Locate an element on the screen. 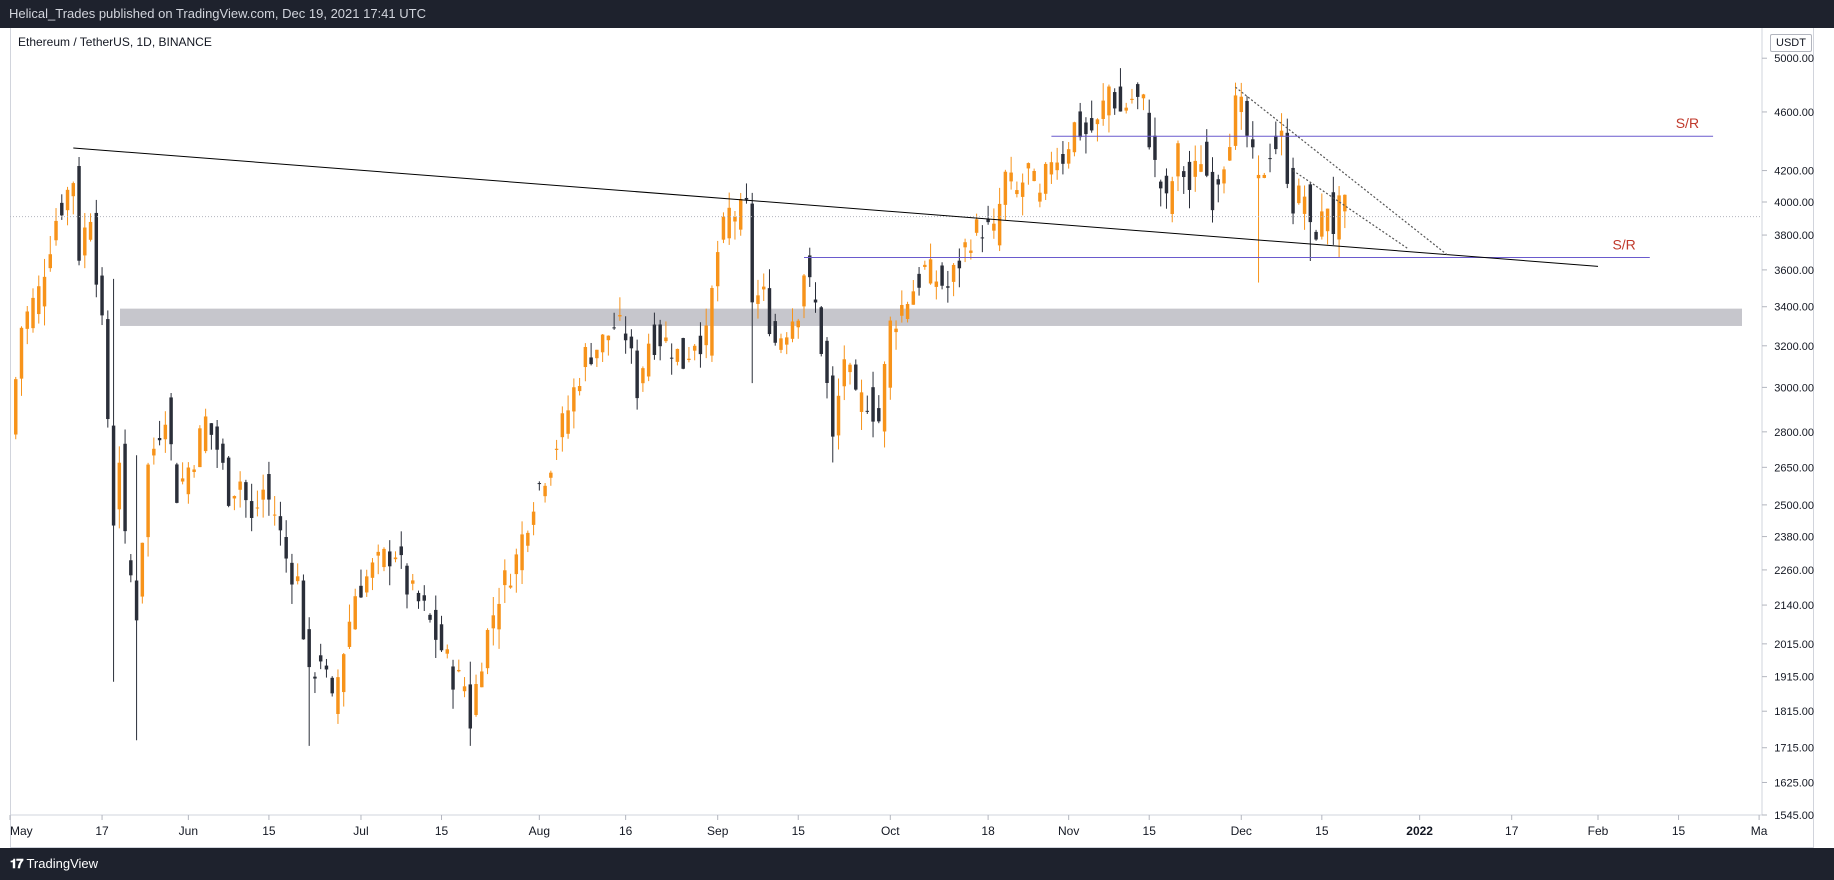  y-tick-label: 3600.00 is located at coordinates (1794, 271).